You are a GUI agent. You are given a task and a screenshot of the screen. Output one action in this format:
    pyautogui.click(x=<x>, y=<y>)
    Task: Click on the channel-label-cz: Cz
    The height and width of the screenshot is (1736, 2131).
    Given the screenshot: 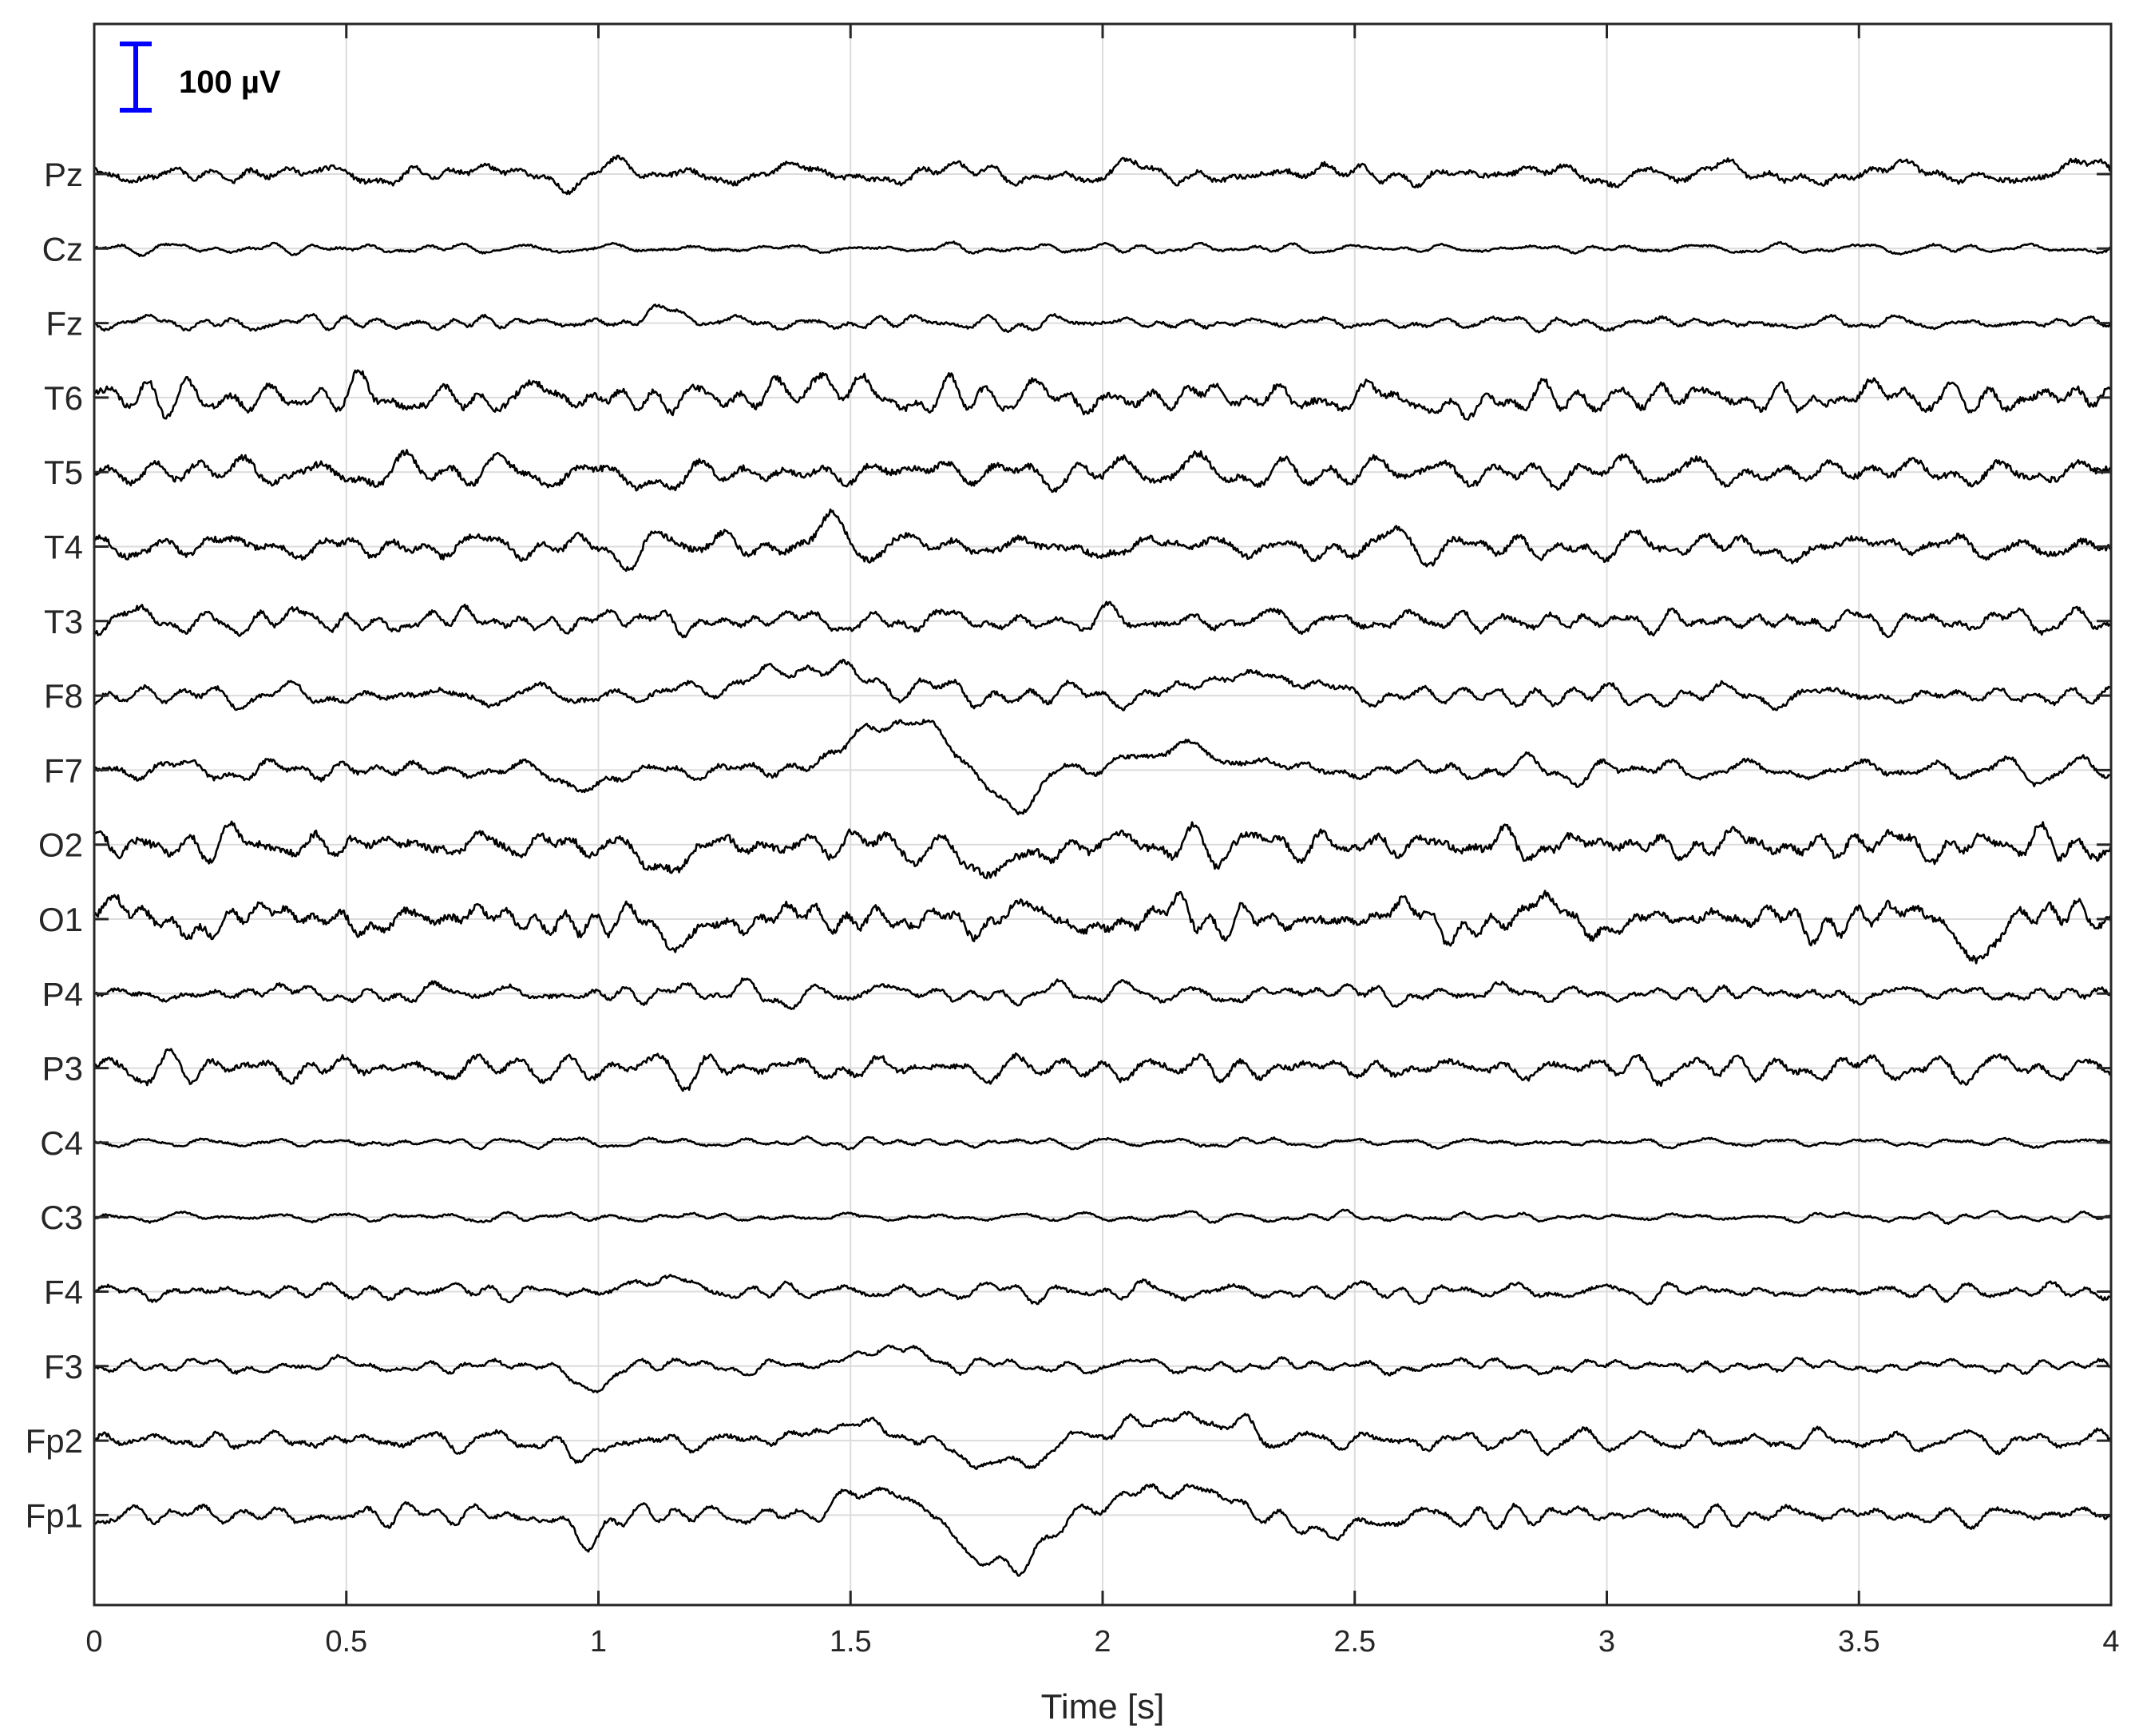 What is the action you would take?
    pyautogui.click(x=62, y=249)
    